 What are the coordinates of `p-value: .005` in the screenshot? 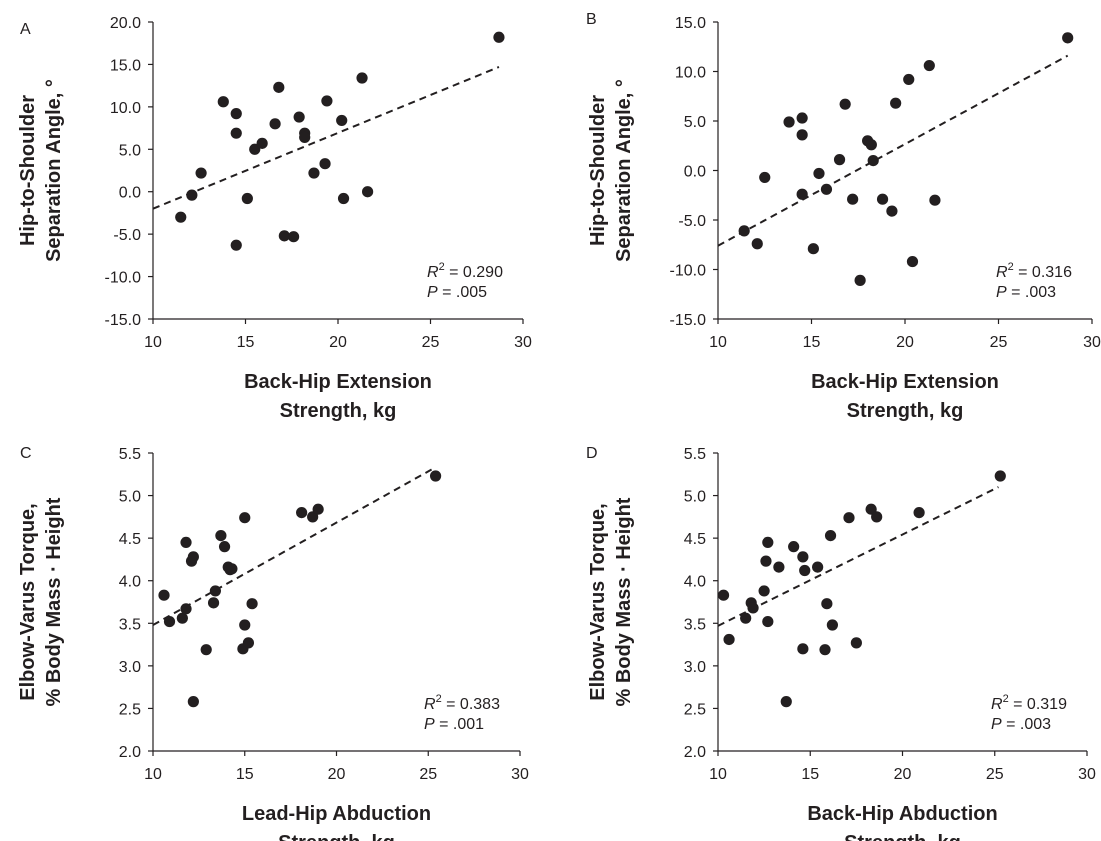 It's located at (471, 292).